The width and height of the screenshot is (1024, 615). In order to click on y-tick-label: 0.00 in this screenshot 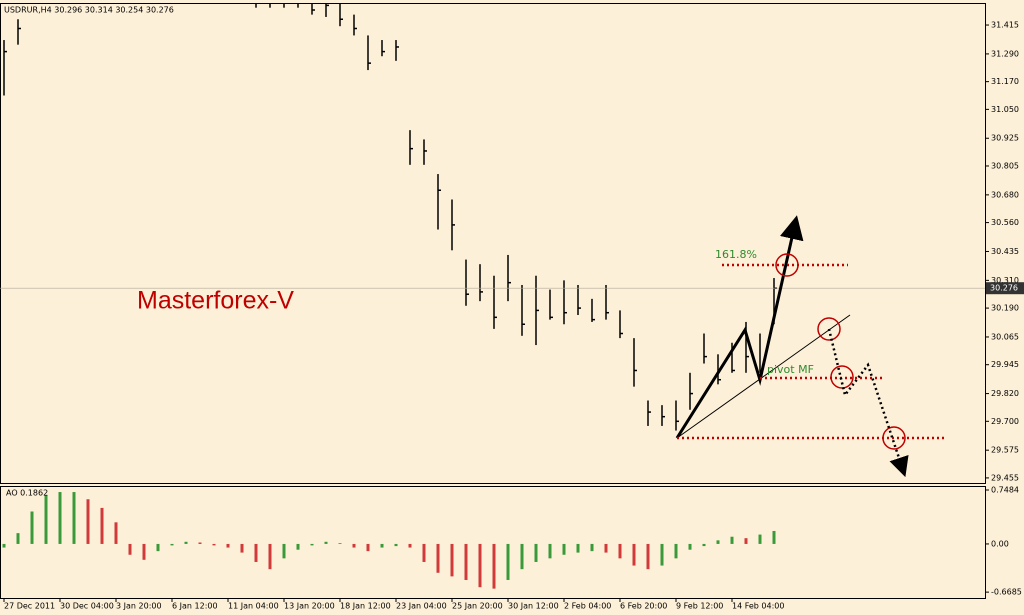, I will do `click(1000, 543)`.